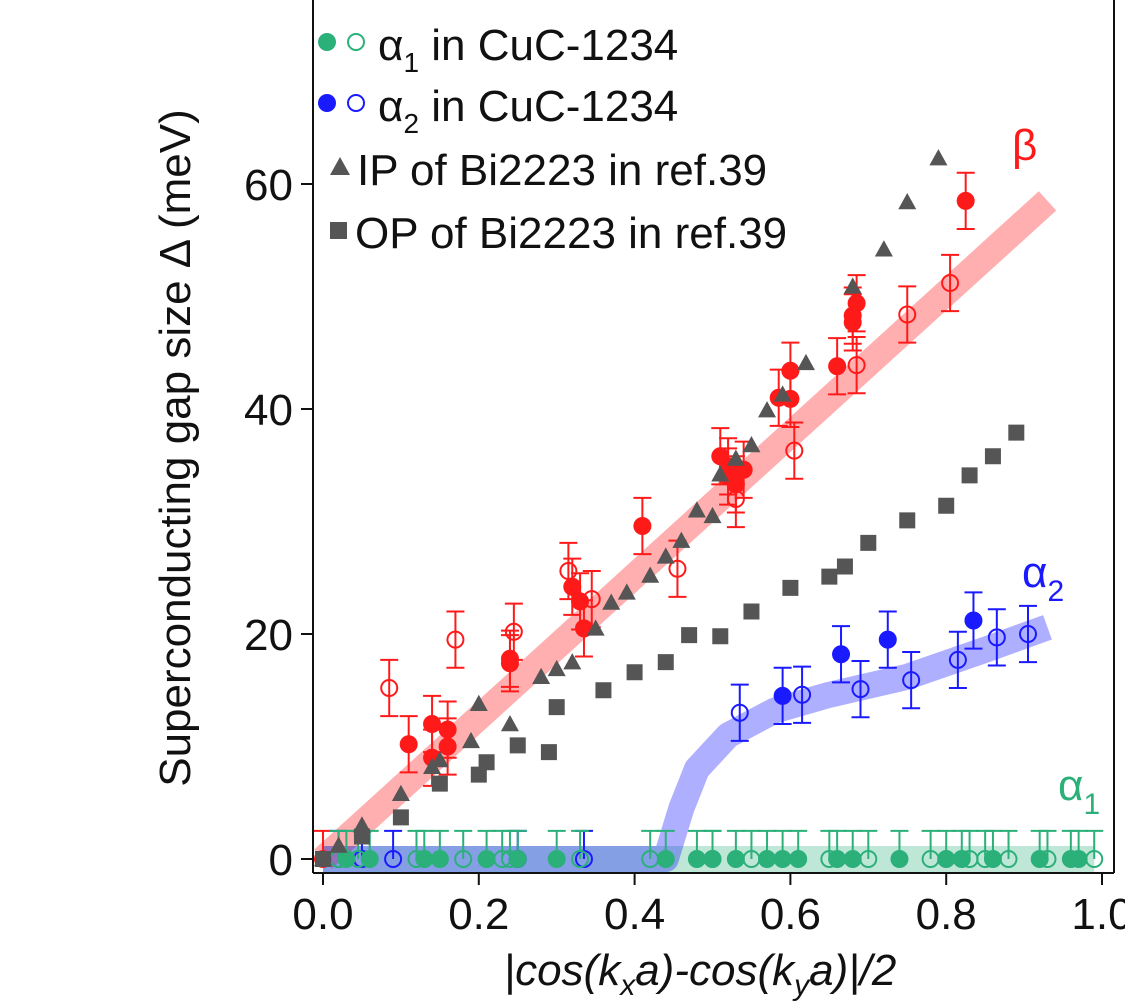 The width and height of the screenshot is (1125, 1001). I want to click on legend-label: α2 in CuC-1234, so click(528, 110).